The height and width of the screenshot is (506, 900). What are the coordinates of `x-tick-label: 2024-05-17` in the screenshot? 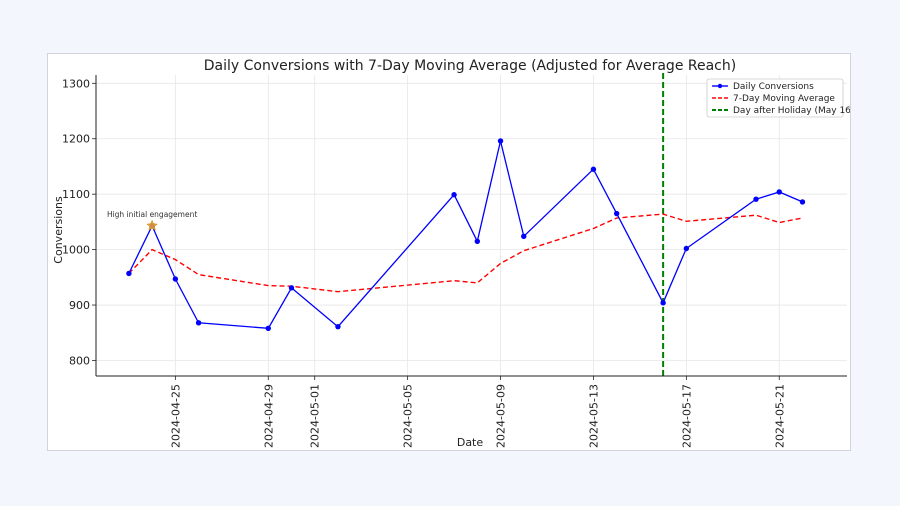 It's located at (686, 416).